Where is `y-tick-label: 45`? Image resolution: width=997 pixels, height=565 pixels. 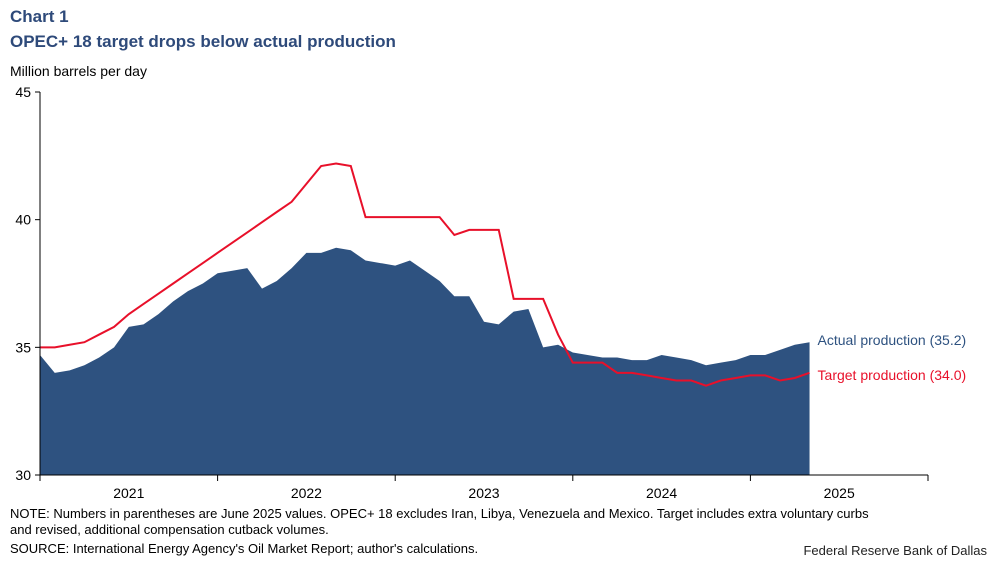 y-tick-label: 45 is located at coordinates (23, 92).